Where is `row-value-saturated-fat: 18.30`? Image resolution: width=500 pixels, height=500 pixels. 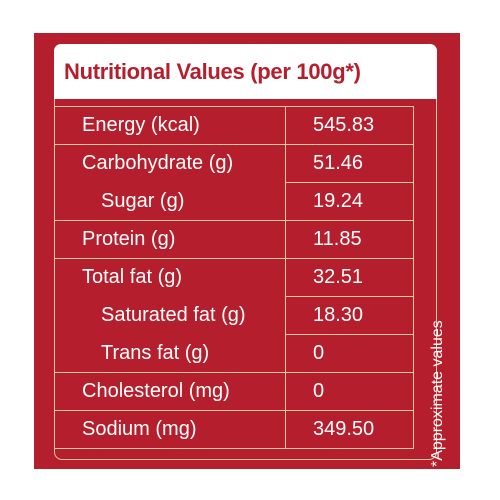 row-value-saturated-fat: 18.30 is located at coordinates (349, 315).